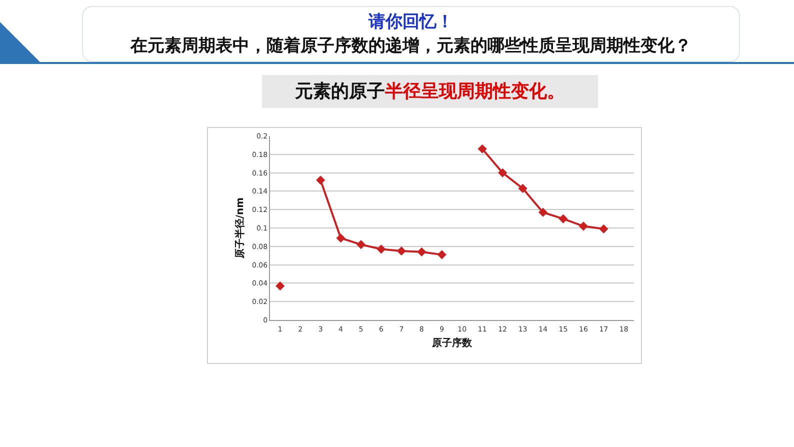 The height and width of the screenshot is (447, 794). Describe the element at coordinates (452, 342) in the screenshot. I see `x-axis-title: 原子序数` at that location.